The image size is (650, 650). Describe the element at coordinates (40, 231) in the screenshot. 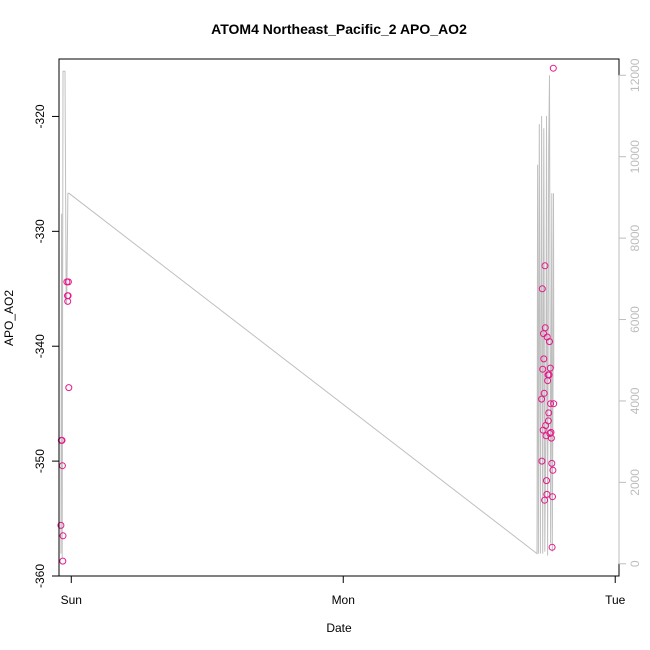

I see `y-tick-label: -330` at that location.